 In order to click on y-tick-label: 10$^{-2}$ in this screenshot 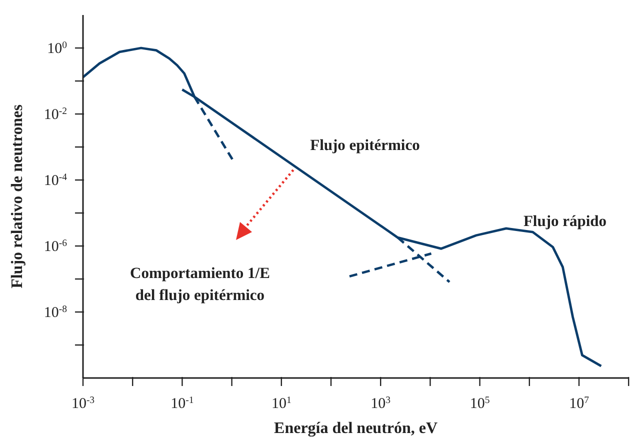, I will do `click(56, 114)`.